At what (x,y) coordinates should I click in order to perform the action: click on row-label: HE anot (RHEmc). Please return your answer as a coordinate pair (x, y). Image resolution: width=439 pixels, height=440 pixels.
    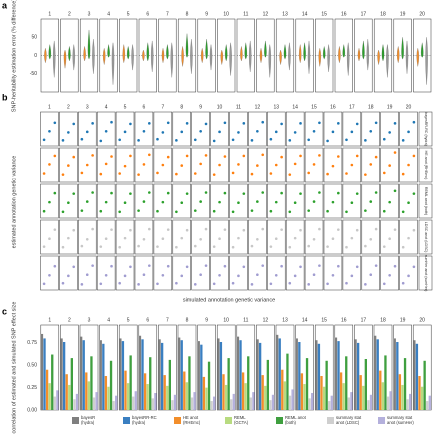
    Looking at the image, I should click on (426, 165).